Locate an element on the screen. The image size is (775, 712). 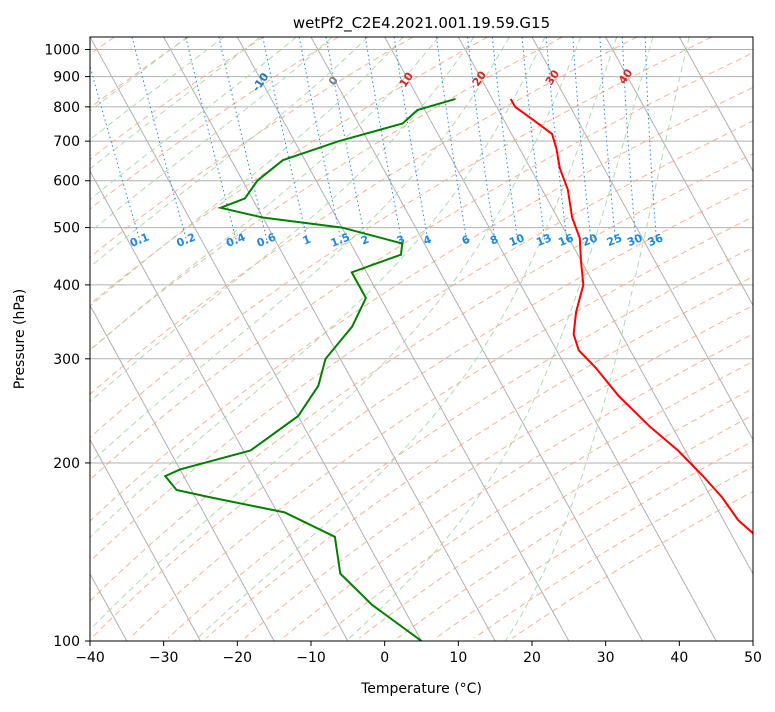
x-tick-label: −30 is located at coordinates (164, 658).